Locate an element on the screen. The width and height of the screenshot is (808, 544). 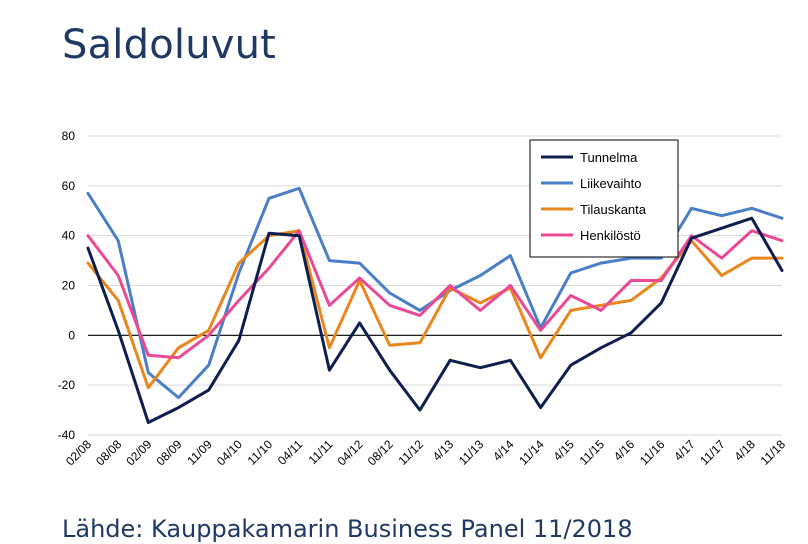
x-tick-label: 02/09 is located at coordinates (138, 452).